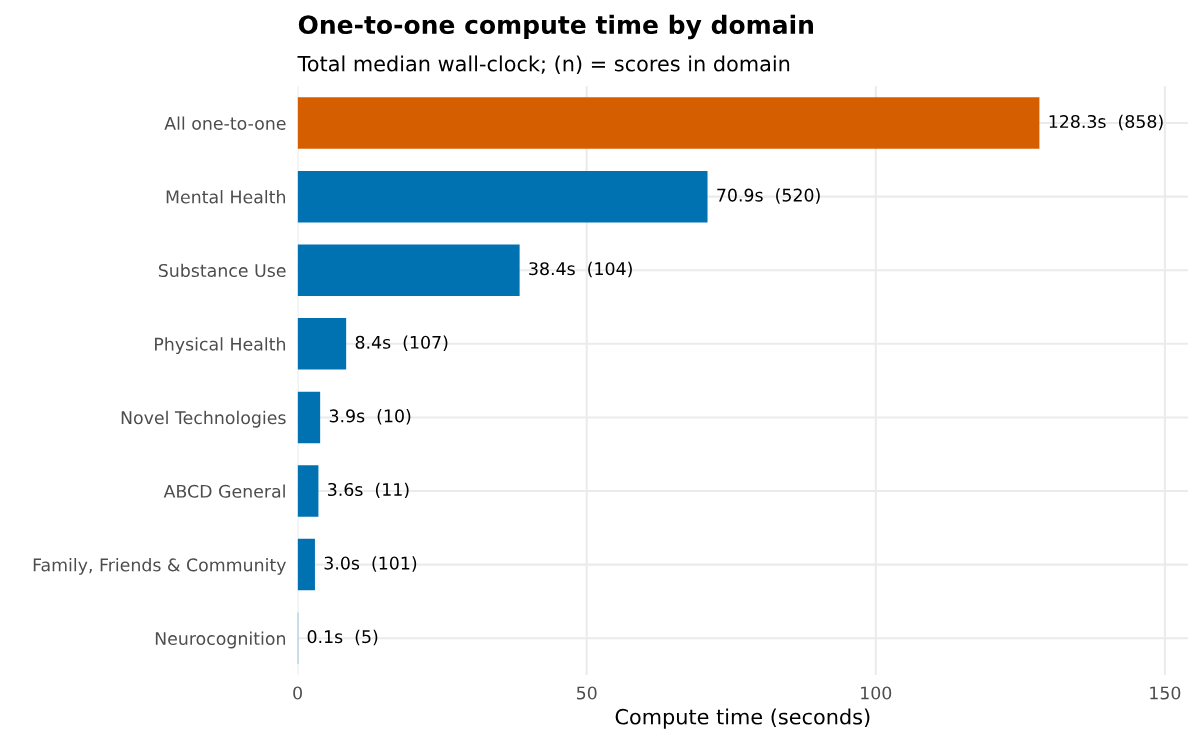  Describe the element at coordinates (220, 640) in the screenshot. I see `y-tick-label: Neurocognition` at that location.